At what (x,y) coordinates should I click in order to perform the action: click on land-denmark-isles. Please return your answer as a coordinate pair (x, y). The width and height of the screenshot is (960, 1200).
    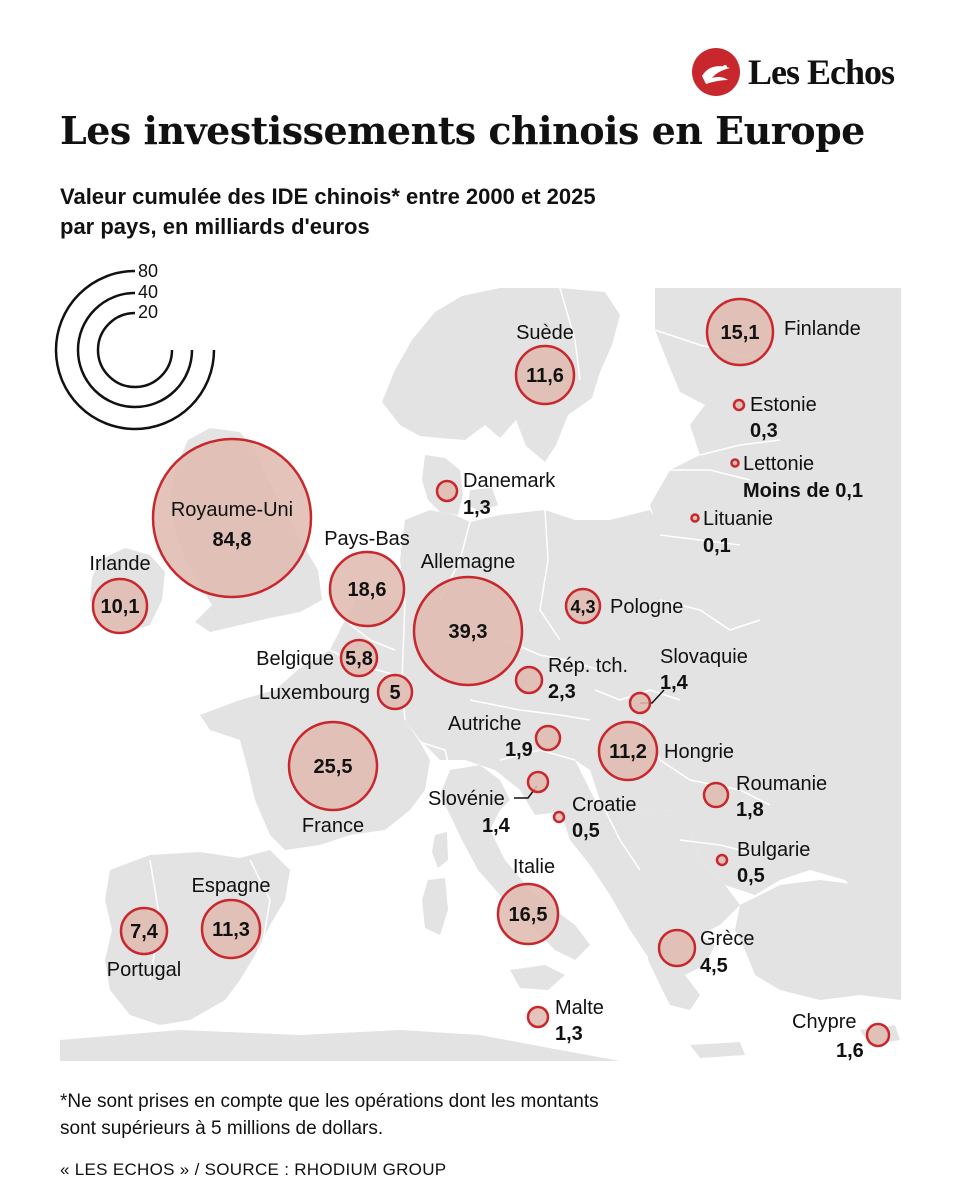
    Looking at the image, I should click on (483, 500).